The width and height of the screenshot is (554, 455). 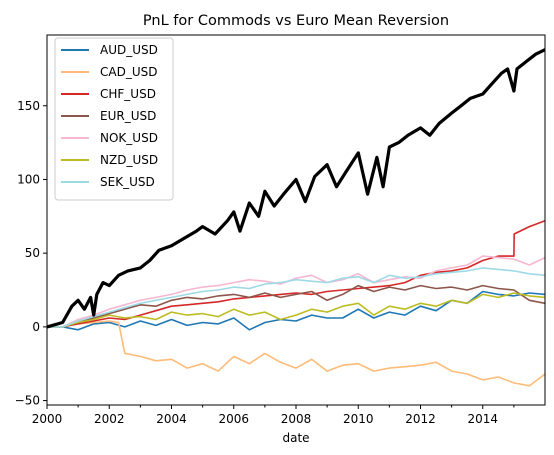 I want to click on x-axis: 2000 2002 2004 2006 2008 2010 2012 2014, so click(x=273, y=415).